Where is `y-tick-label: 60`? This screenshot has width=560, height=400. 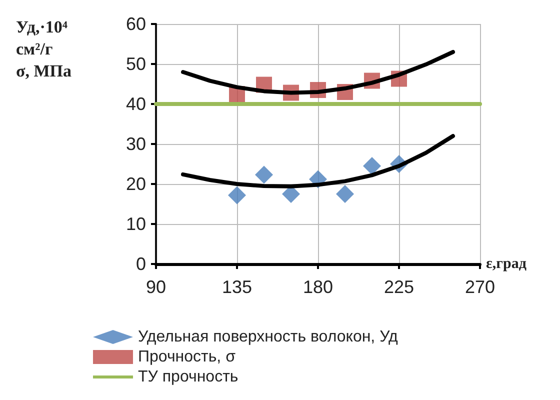 y-tick-label: 60 is located at coordinates (136, 24).